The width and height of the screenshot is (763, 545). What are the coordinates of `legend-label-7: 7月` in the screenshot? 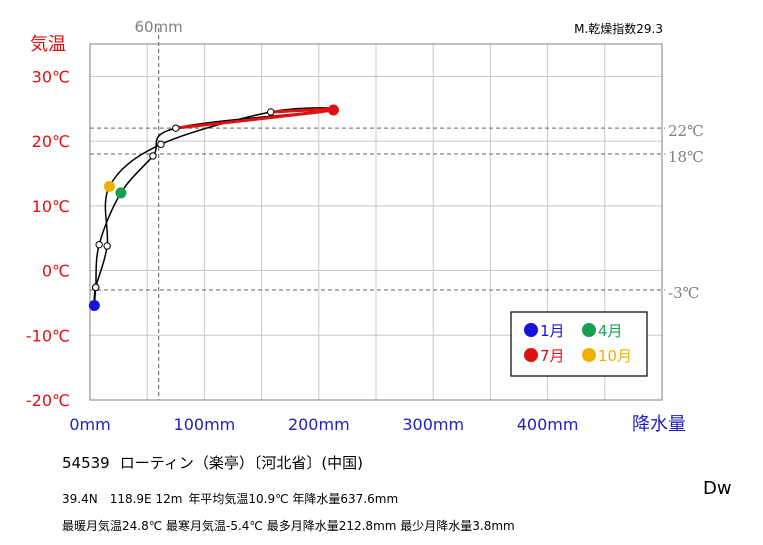 It's located at (552, 356).